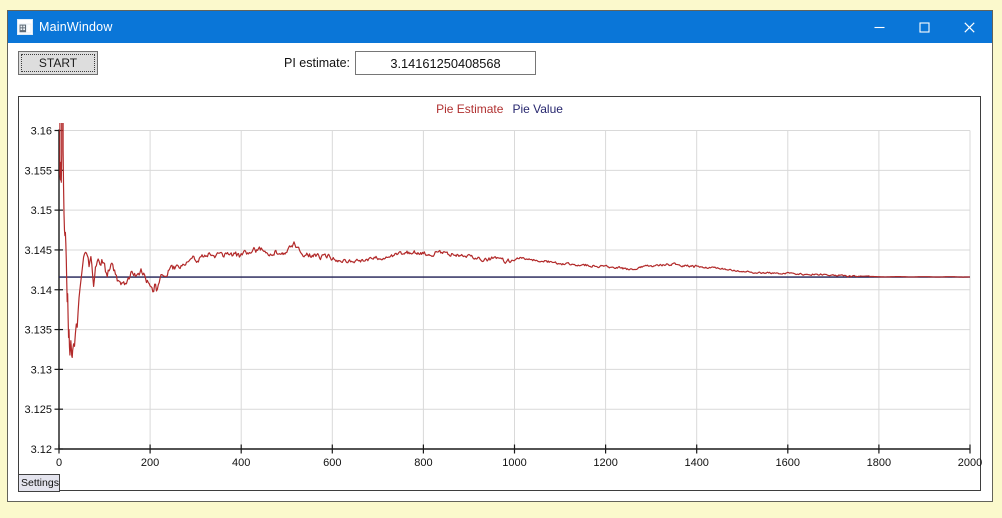 This screenshot has height=518, width=1002. I want to click on maximize-button, so click(924, 27).